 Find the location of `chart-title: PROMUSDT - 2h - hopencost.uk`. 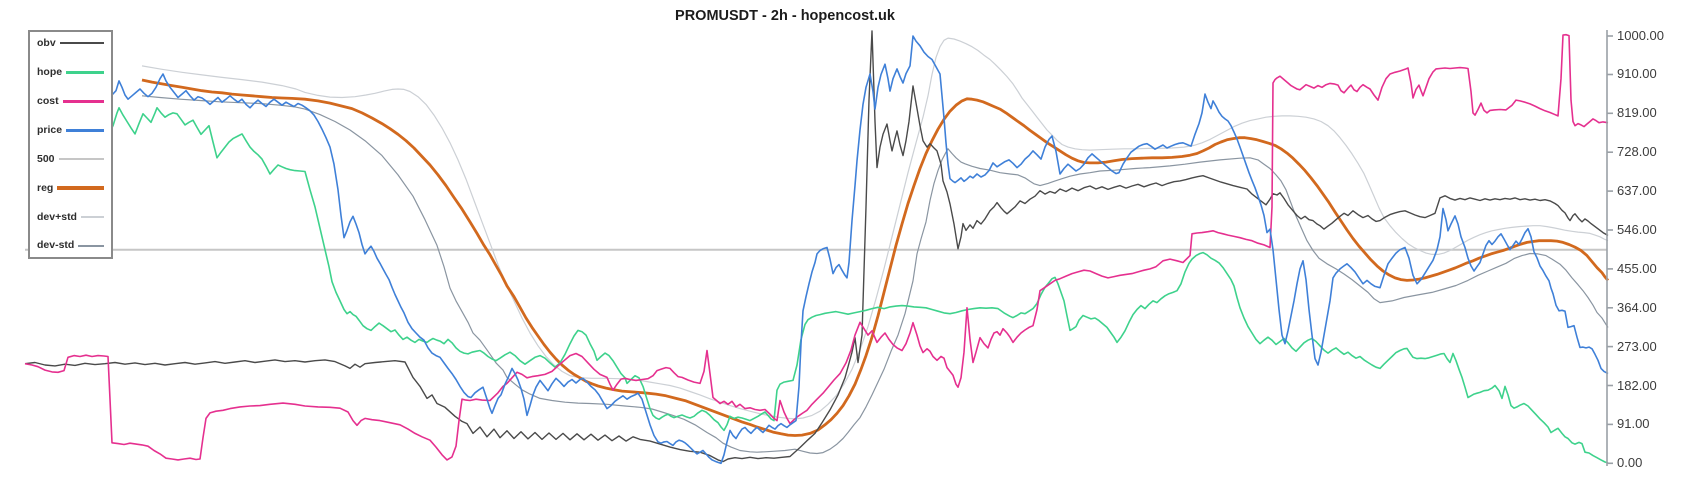

chart-title: PROMUSDT - 2h - hopencost.uk is located at coordinates (785, 16).